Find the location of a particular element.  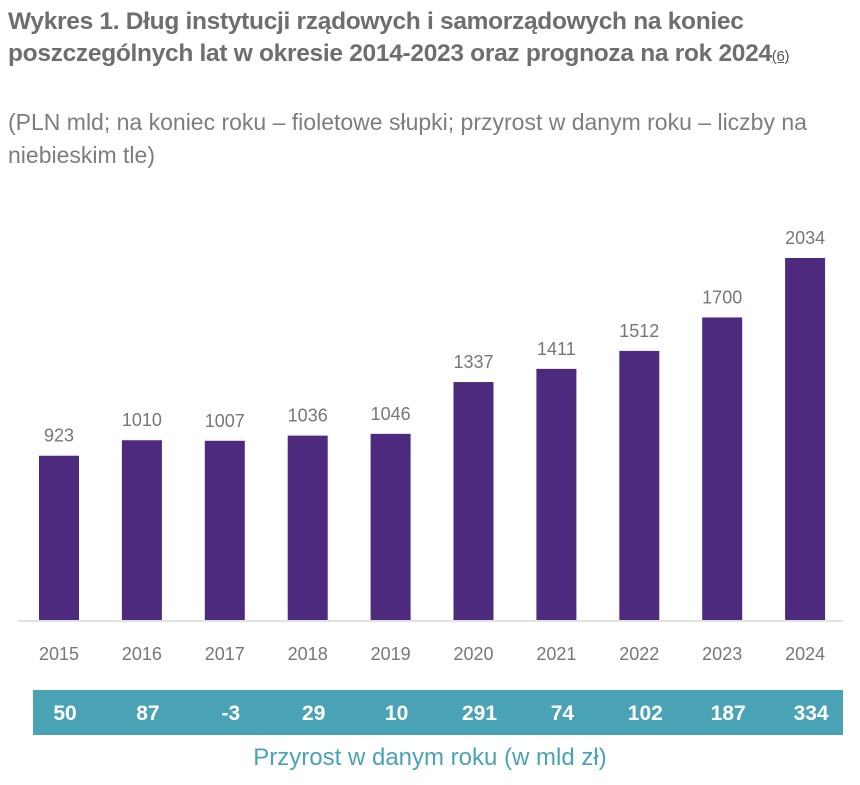

x-tick-2015: 2015 is located at coordinates (59, 654).